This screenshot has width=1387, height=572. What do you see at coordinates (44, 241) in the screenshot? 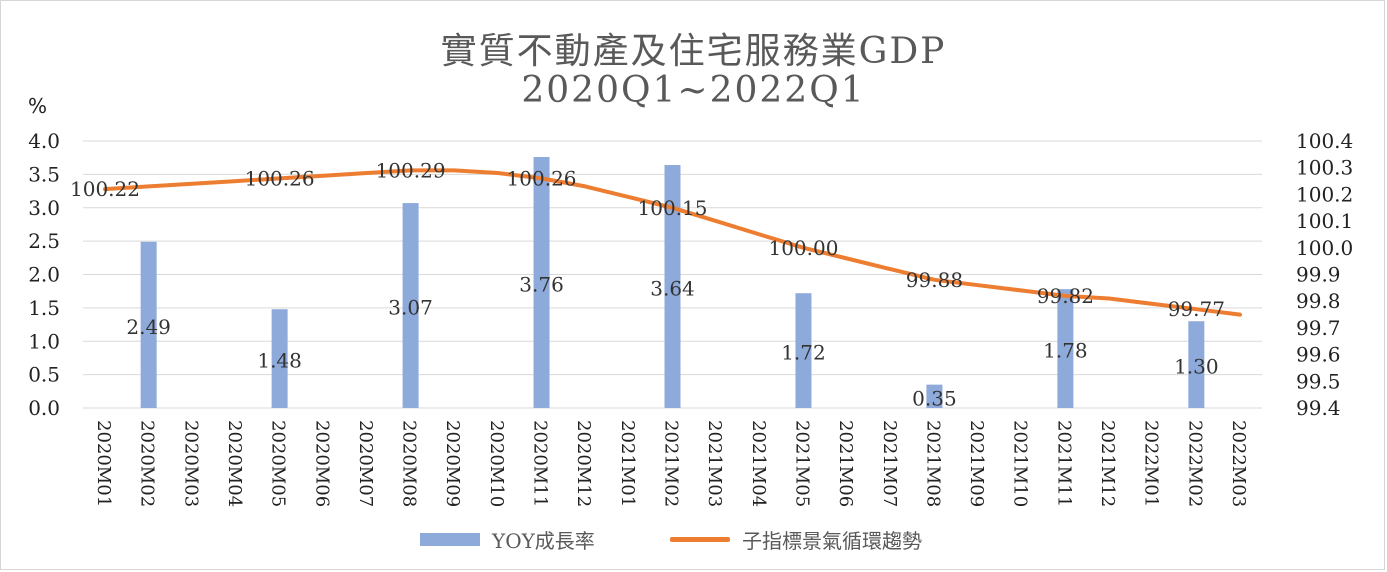
I see `left-tick-label: 2.5` at bounding box center [44, 241].